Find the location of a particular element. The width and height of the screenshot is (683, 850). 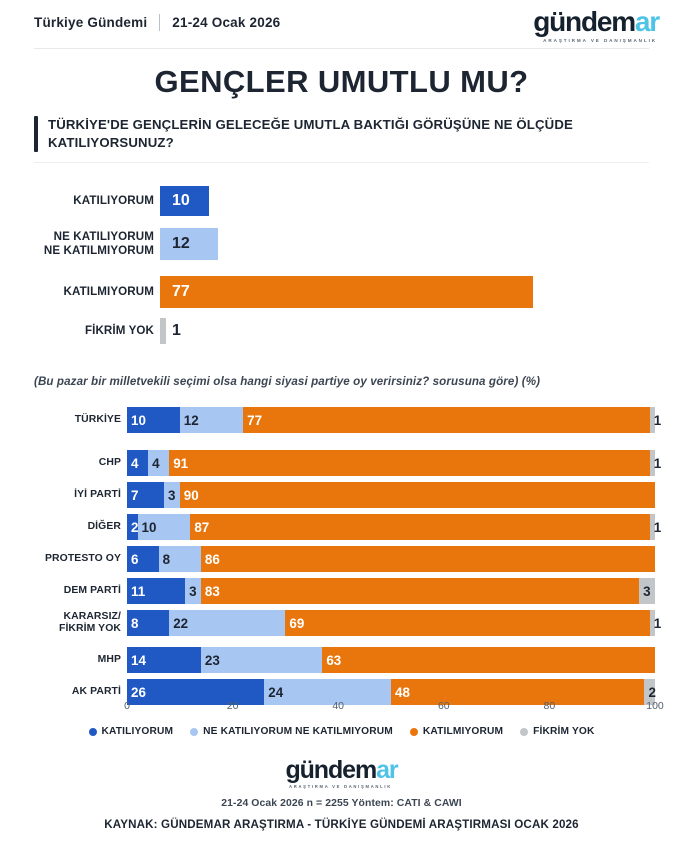

axis-tick-label: 0 is located at coordinates (127, 706).